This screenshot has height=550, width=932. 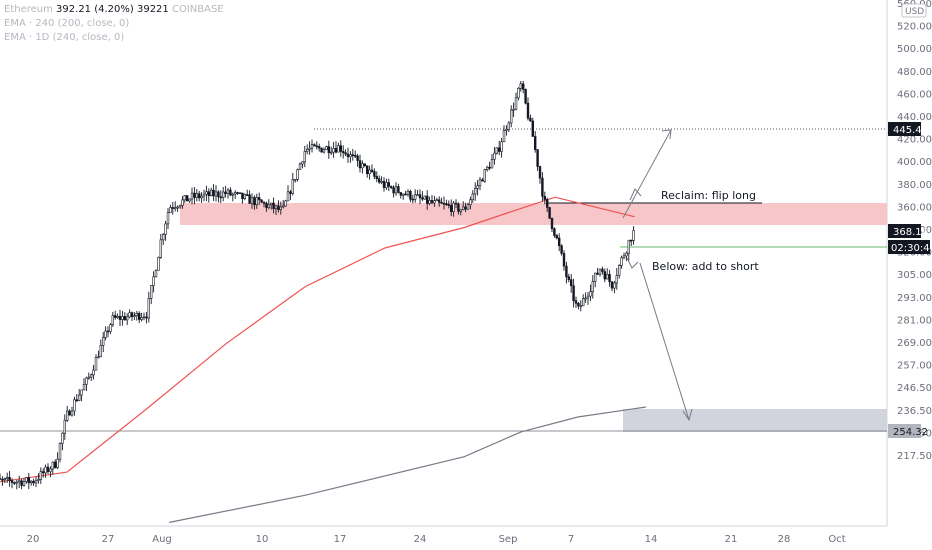 I want to click on legend-ema-1d: EMA · 1D (240, close, 0), so click(x=64, y=37).